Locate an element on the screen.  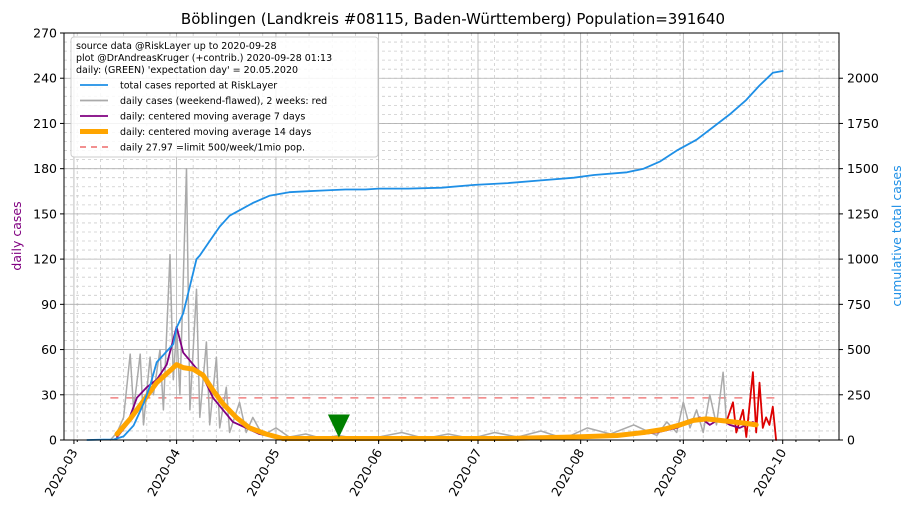
x-tick-label: 2020-03 is located at coordinates (60, 472).